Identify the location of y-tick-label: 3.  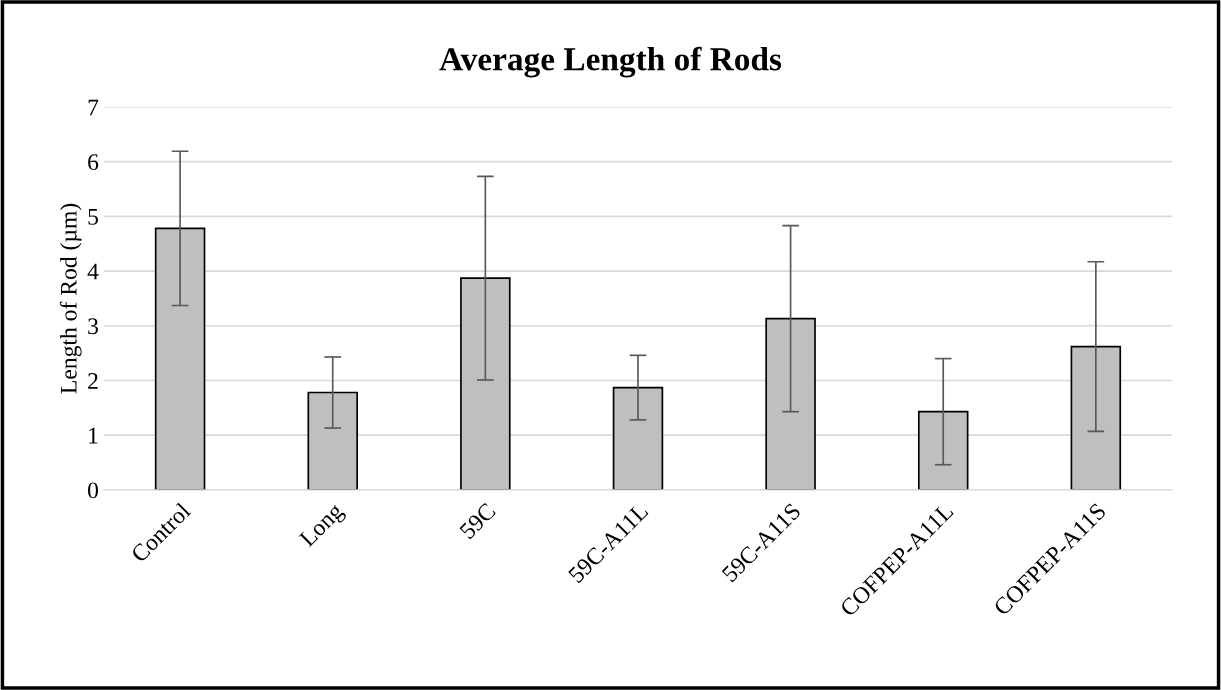
(93, 326).